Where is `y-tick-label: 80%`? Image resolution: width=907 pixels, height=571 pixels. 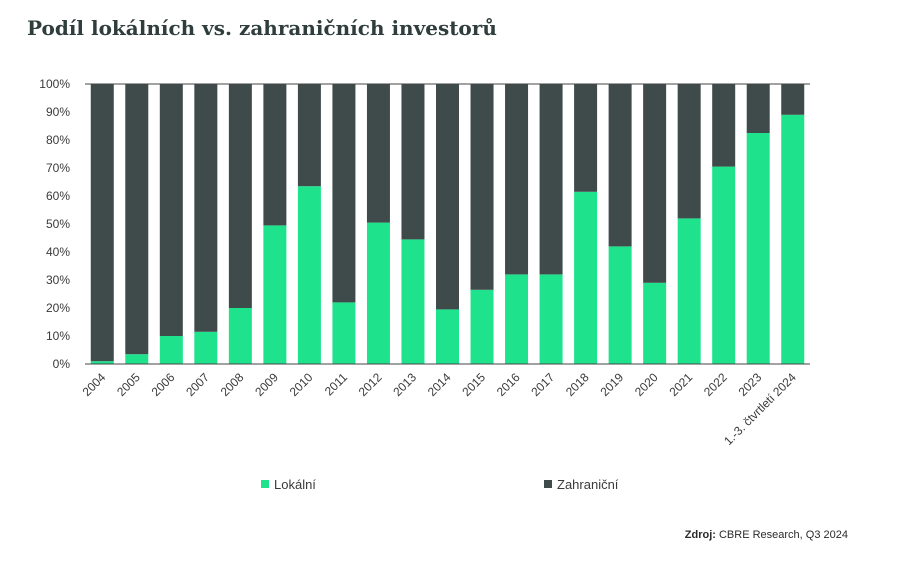
y-tick-label: 80% is located at coordinates (58, 140).